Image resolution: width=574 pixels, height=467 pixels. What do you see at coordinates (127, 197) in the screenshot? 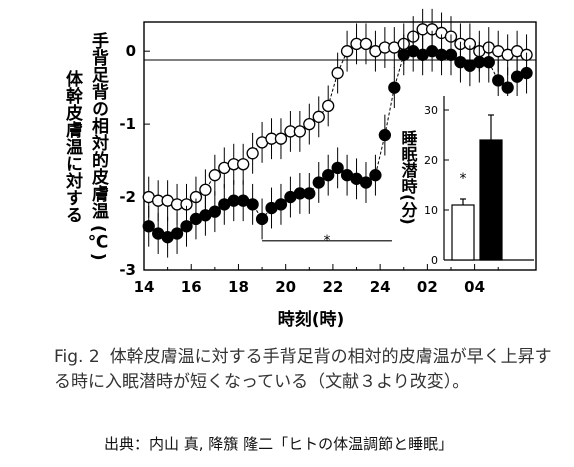
I see `y-tick-label: -2` at bounding box center [127, 197].